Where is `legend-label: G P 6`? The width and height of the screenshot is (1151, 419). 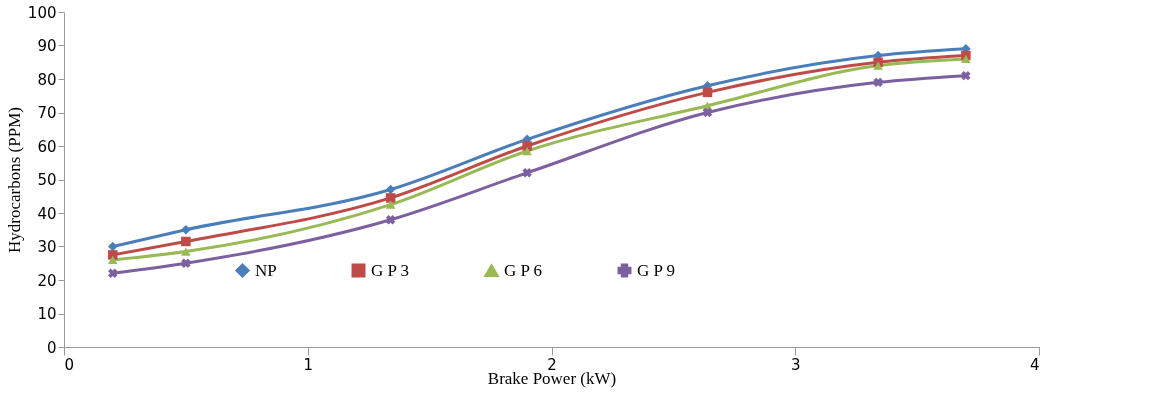 legend-label: G P 6 is located at coordinates (523, 270).